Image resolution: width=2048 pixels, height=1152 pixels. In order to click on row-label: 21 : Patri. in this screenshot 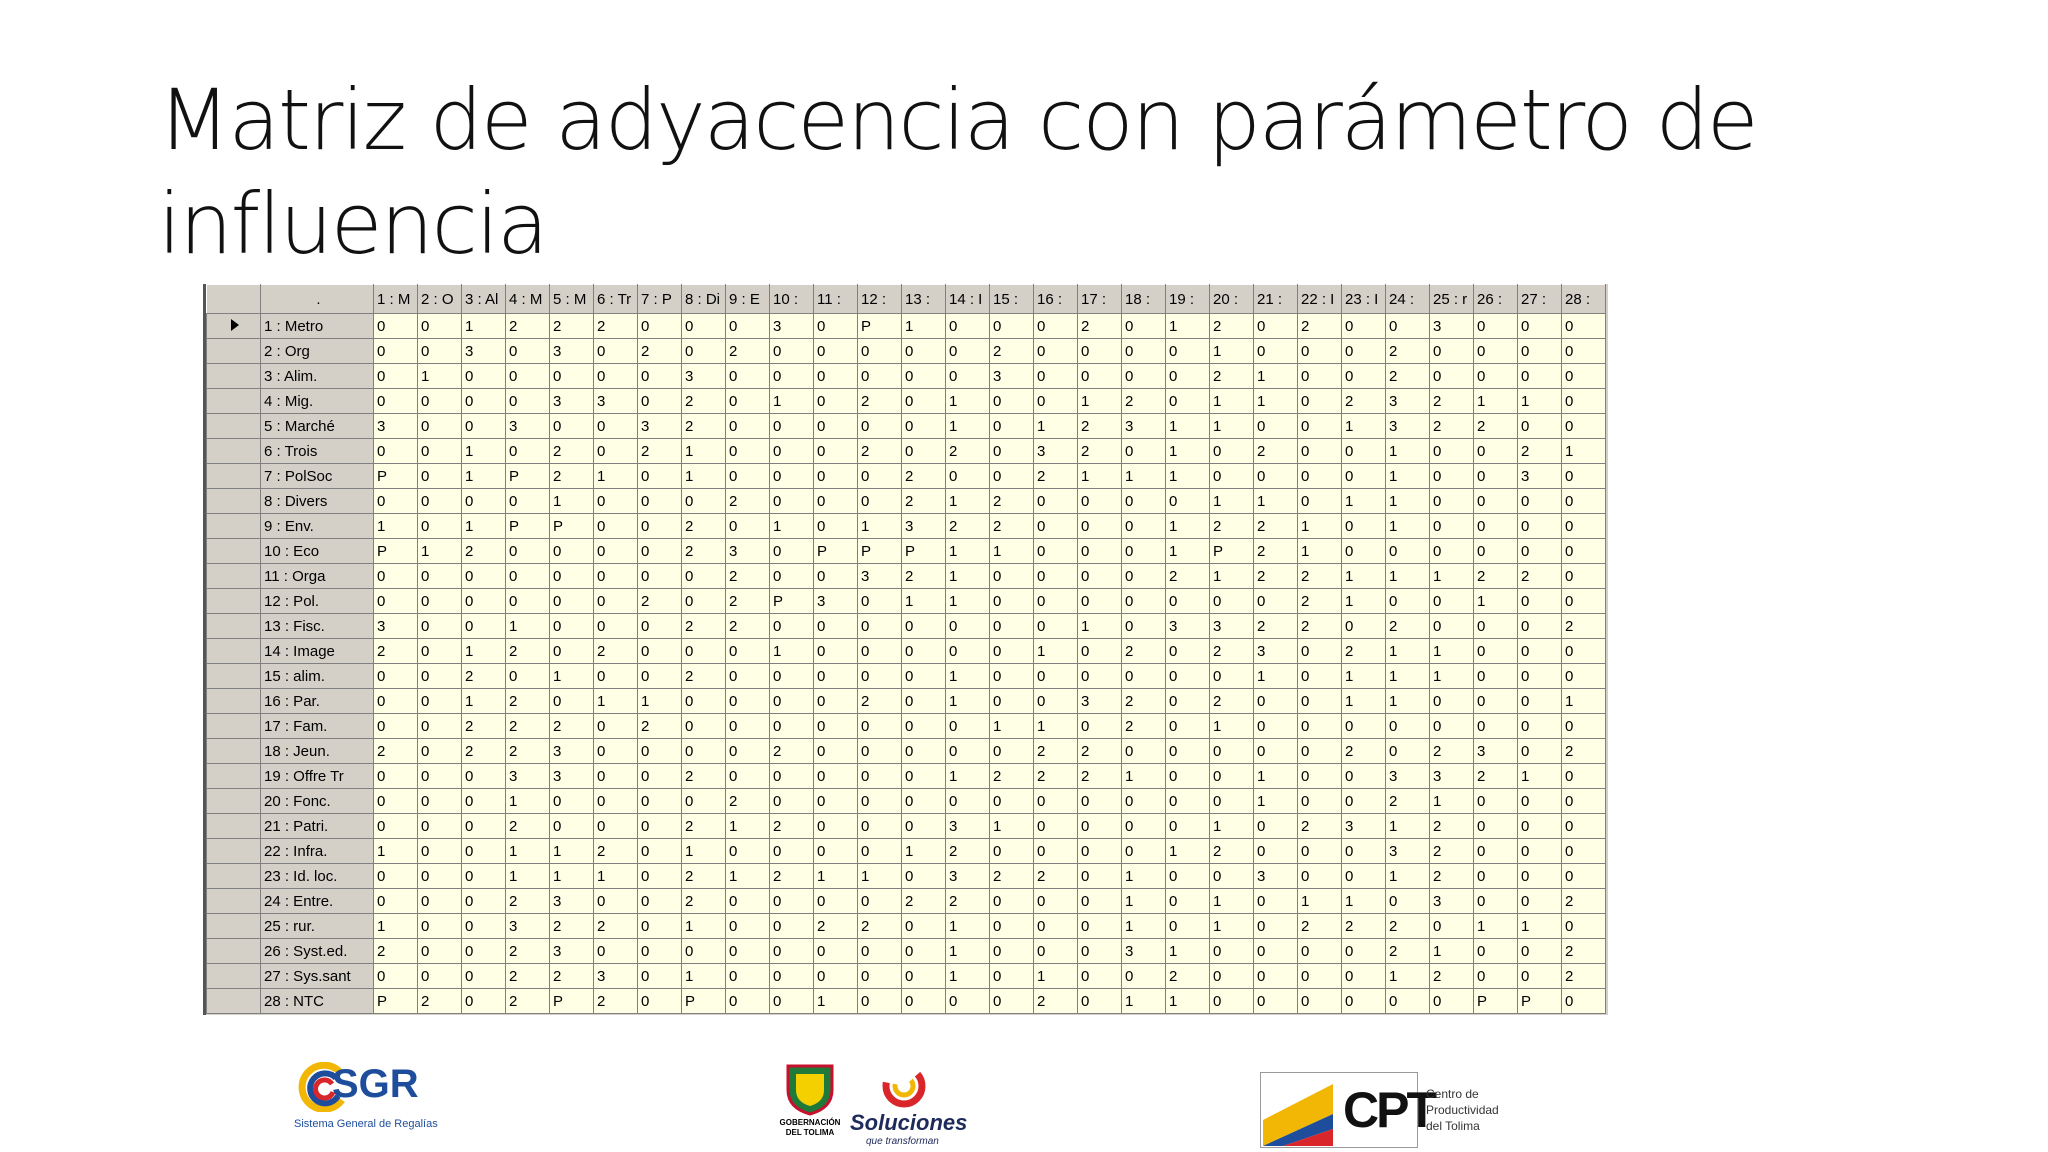, I will do `click(317, 826)`.